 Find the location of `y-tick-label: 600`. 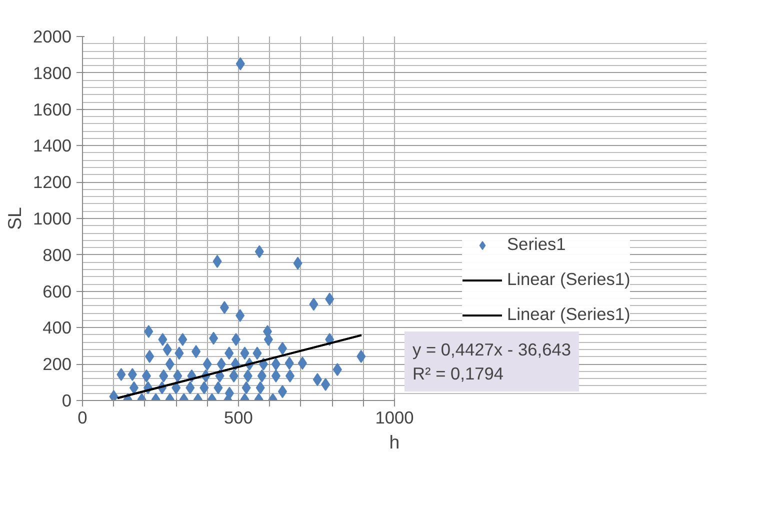

y-tick-label: 600 is located at coordinates (57, 291).